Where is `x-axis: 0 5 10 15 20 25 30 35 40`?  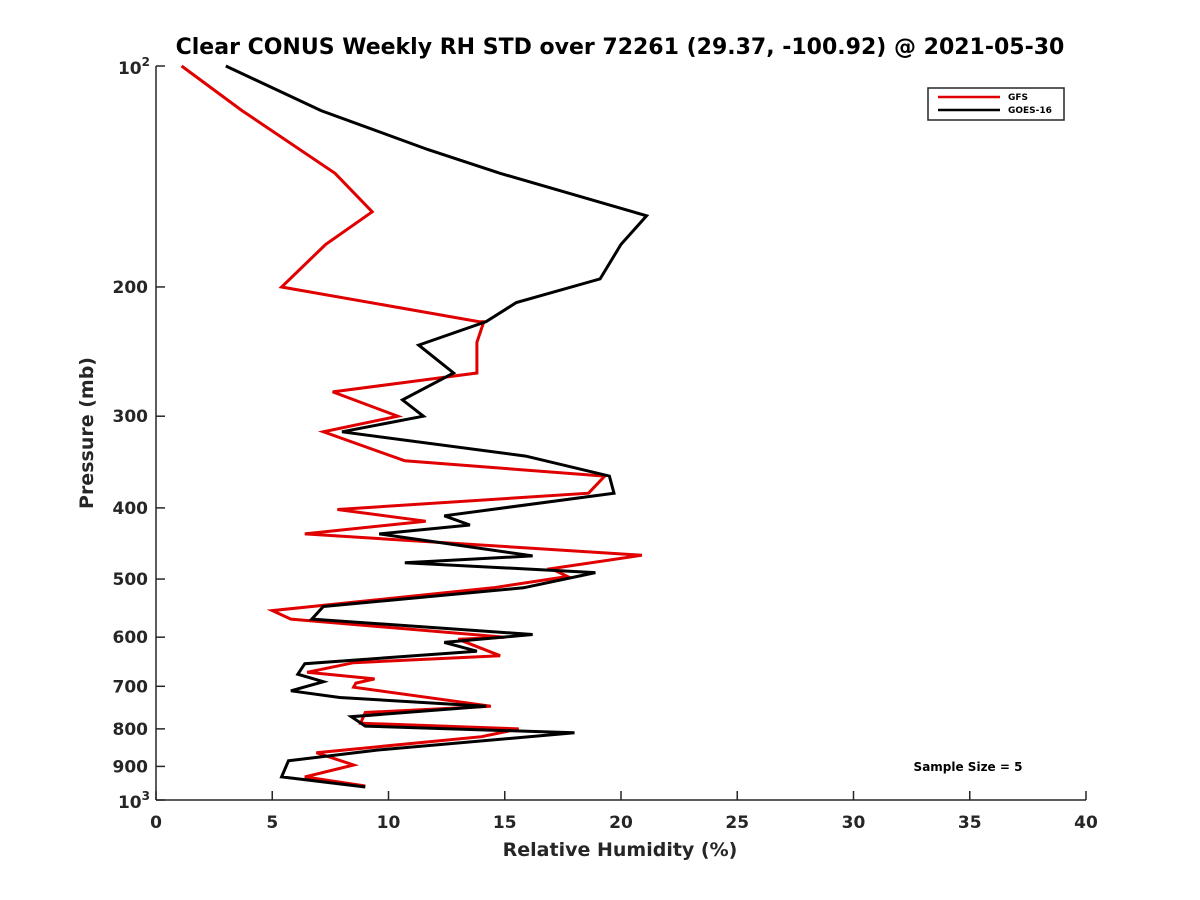
x-axis: 0 5 10 15 20 25 30 35 40 is located at coordinates (624, 812).